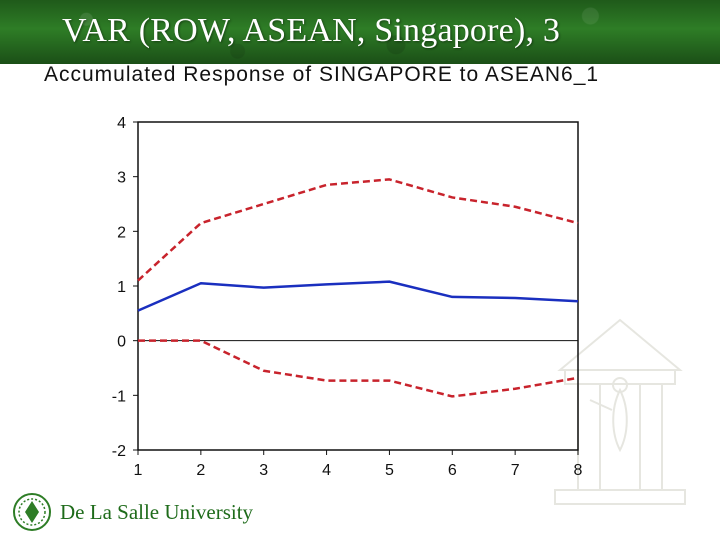  Describe the element at coordinates (358, 296) in the screenshot. I see `response-line` at that location.